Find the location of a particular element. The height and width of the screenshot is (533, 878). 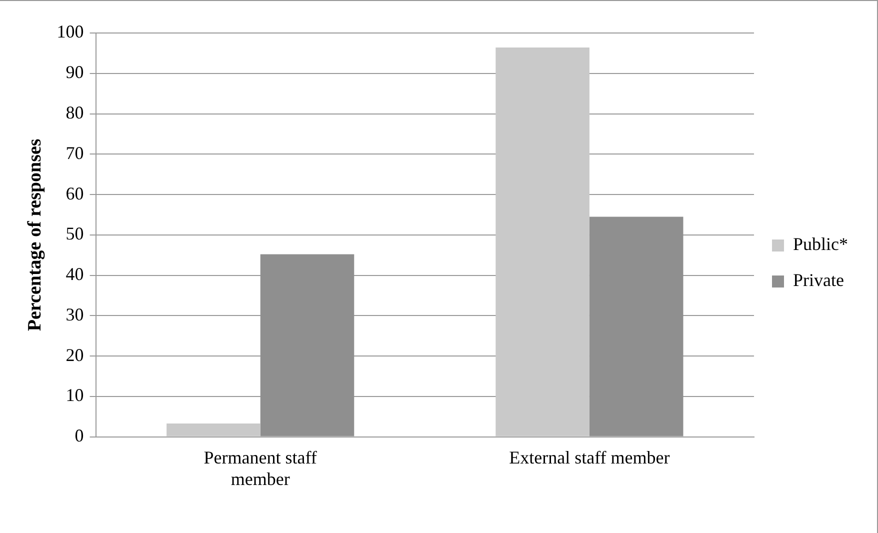

x-tick-label: Permanent staff member is located at coordinates (260, 468).